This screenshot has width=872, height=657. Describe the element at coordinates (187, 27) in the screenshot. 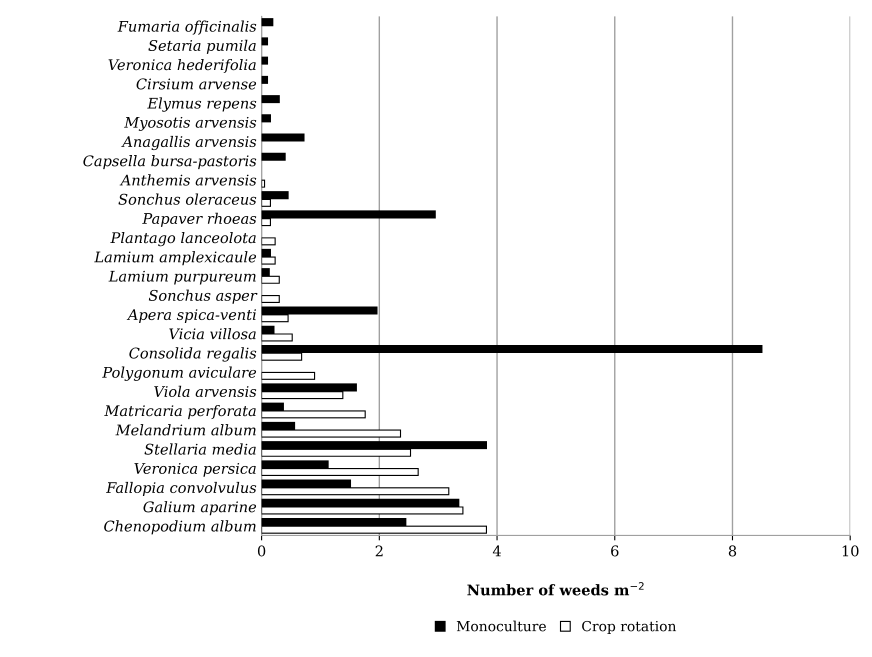

I see `y-tick-label: Fumaria officinalis` at that location.